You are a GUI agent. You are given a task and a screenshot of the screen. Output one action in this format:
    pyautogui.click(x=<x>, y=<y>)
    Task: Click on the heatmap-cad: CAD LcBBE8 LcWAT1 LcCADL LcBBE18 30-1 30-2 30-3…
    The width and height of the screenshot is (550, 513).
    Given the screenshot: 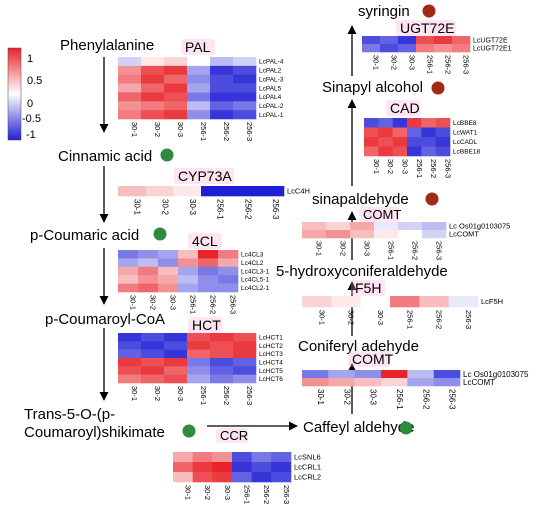 What is the action you would take?
    pyautogui.click(x=422, y=139)
    